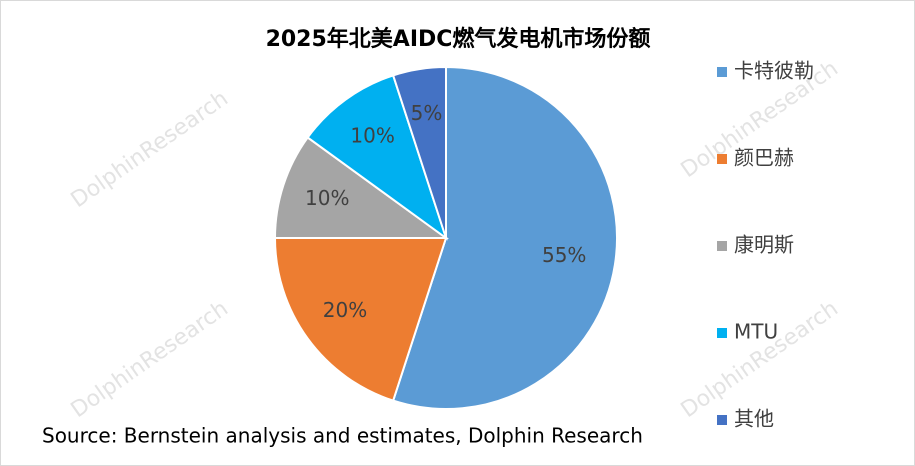 This screenshot has width=915, height=466. Describe the element at coordinates (774, 71) in the screenshot. I see `legend-label: 卡特彼勒` at that location.